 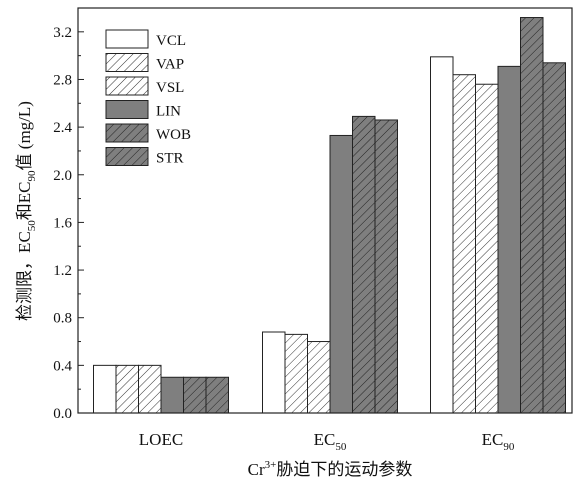 I want to click on legend-swatch-vsl, so click(x=127, y=86).